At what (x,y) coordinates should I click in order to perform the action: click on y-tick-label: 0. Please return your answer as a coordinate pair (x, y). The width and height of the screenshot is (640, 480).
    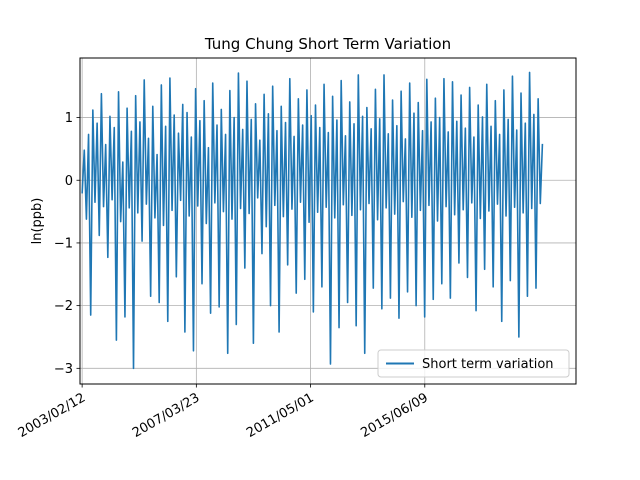
    Looking at the image, I should click on (69, 181).